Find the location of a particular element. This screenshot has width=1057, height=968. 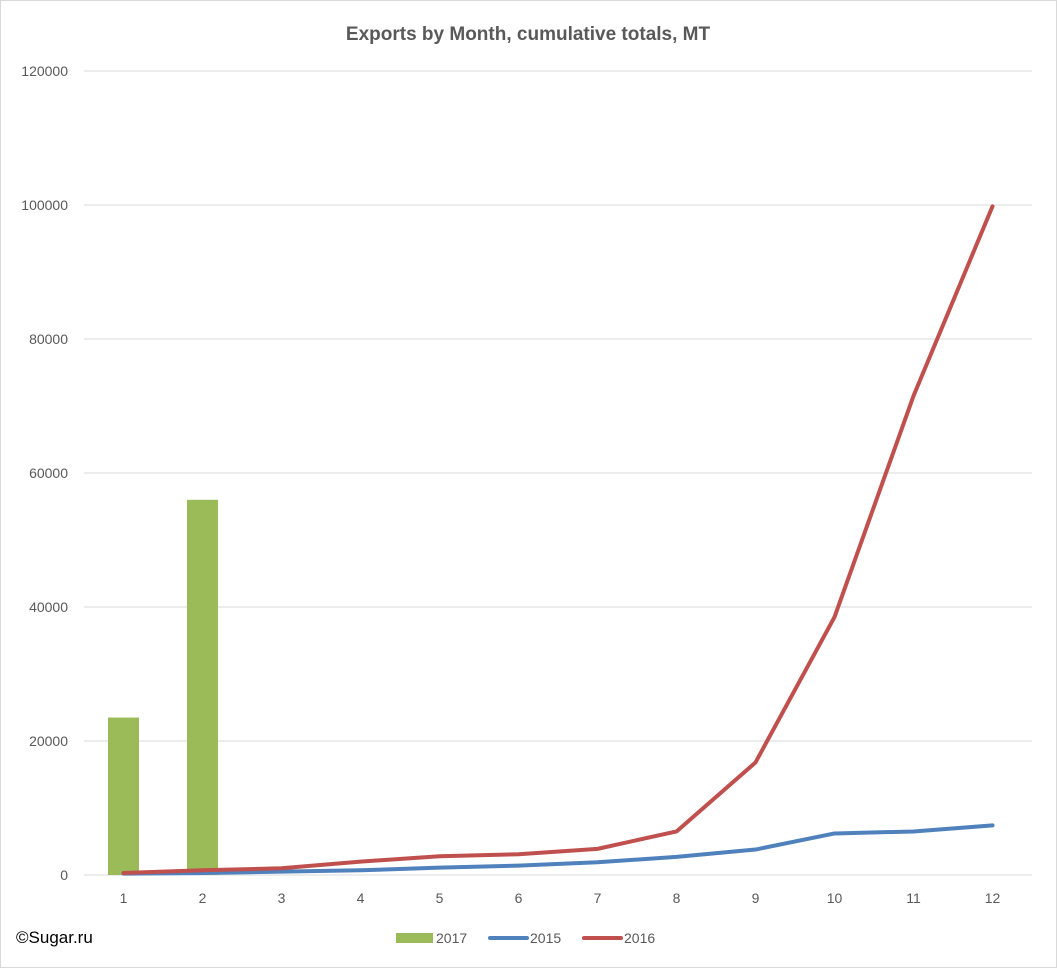

y-axis-ticks: 0 20000 40000 60000 80000 100000 120000 is located at coordinates (44, 473).